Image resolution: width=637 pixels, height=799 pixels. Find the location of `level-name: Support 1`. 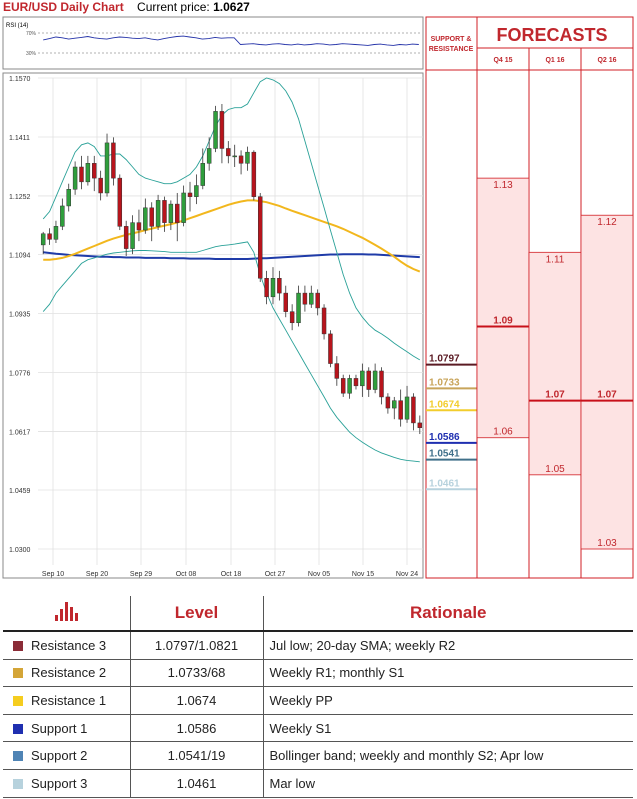

level-name: Support 1 is located at coordinates (59, 728).